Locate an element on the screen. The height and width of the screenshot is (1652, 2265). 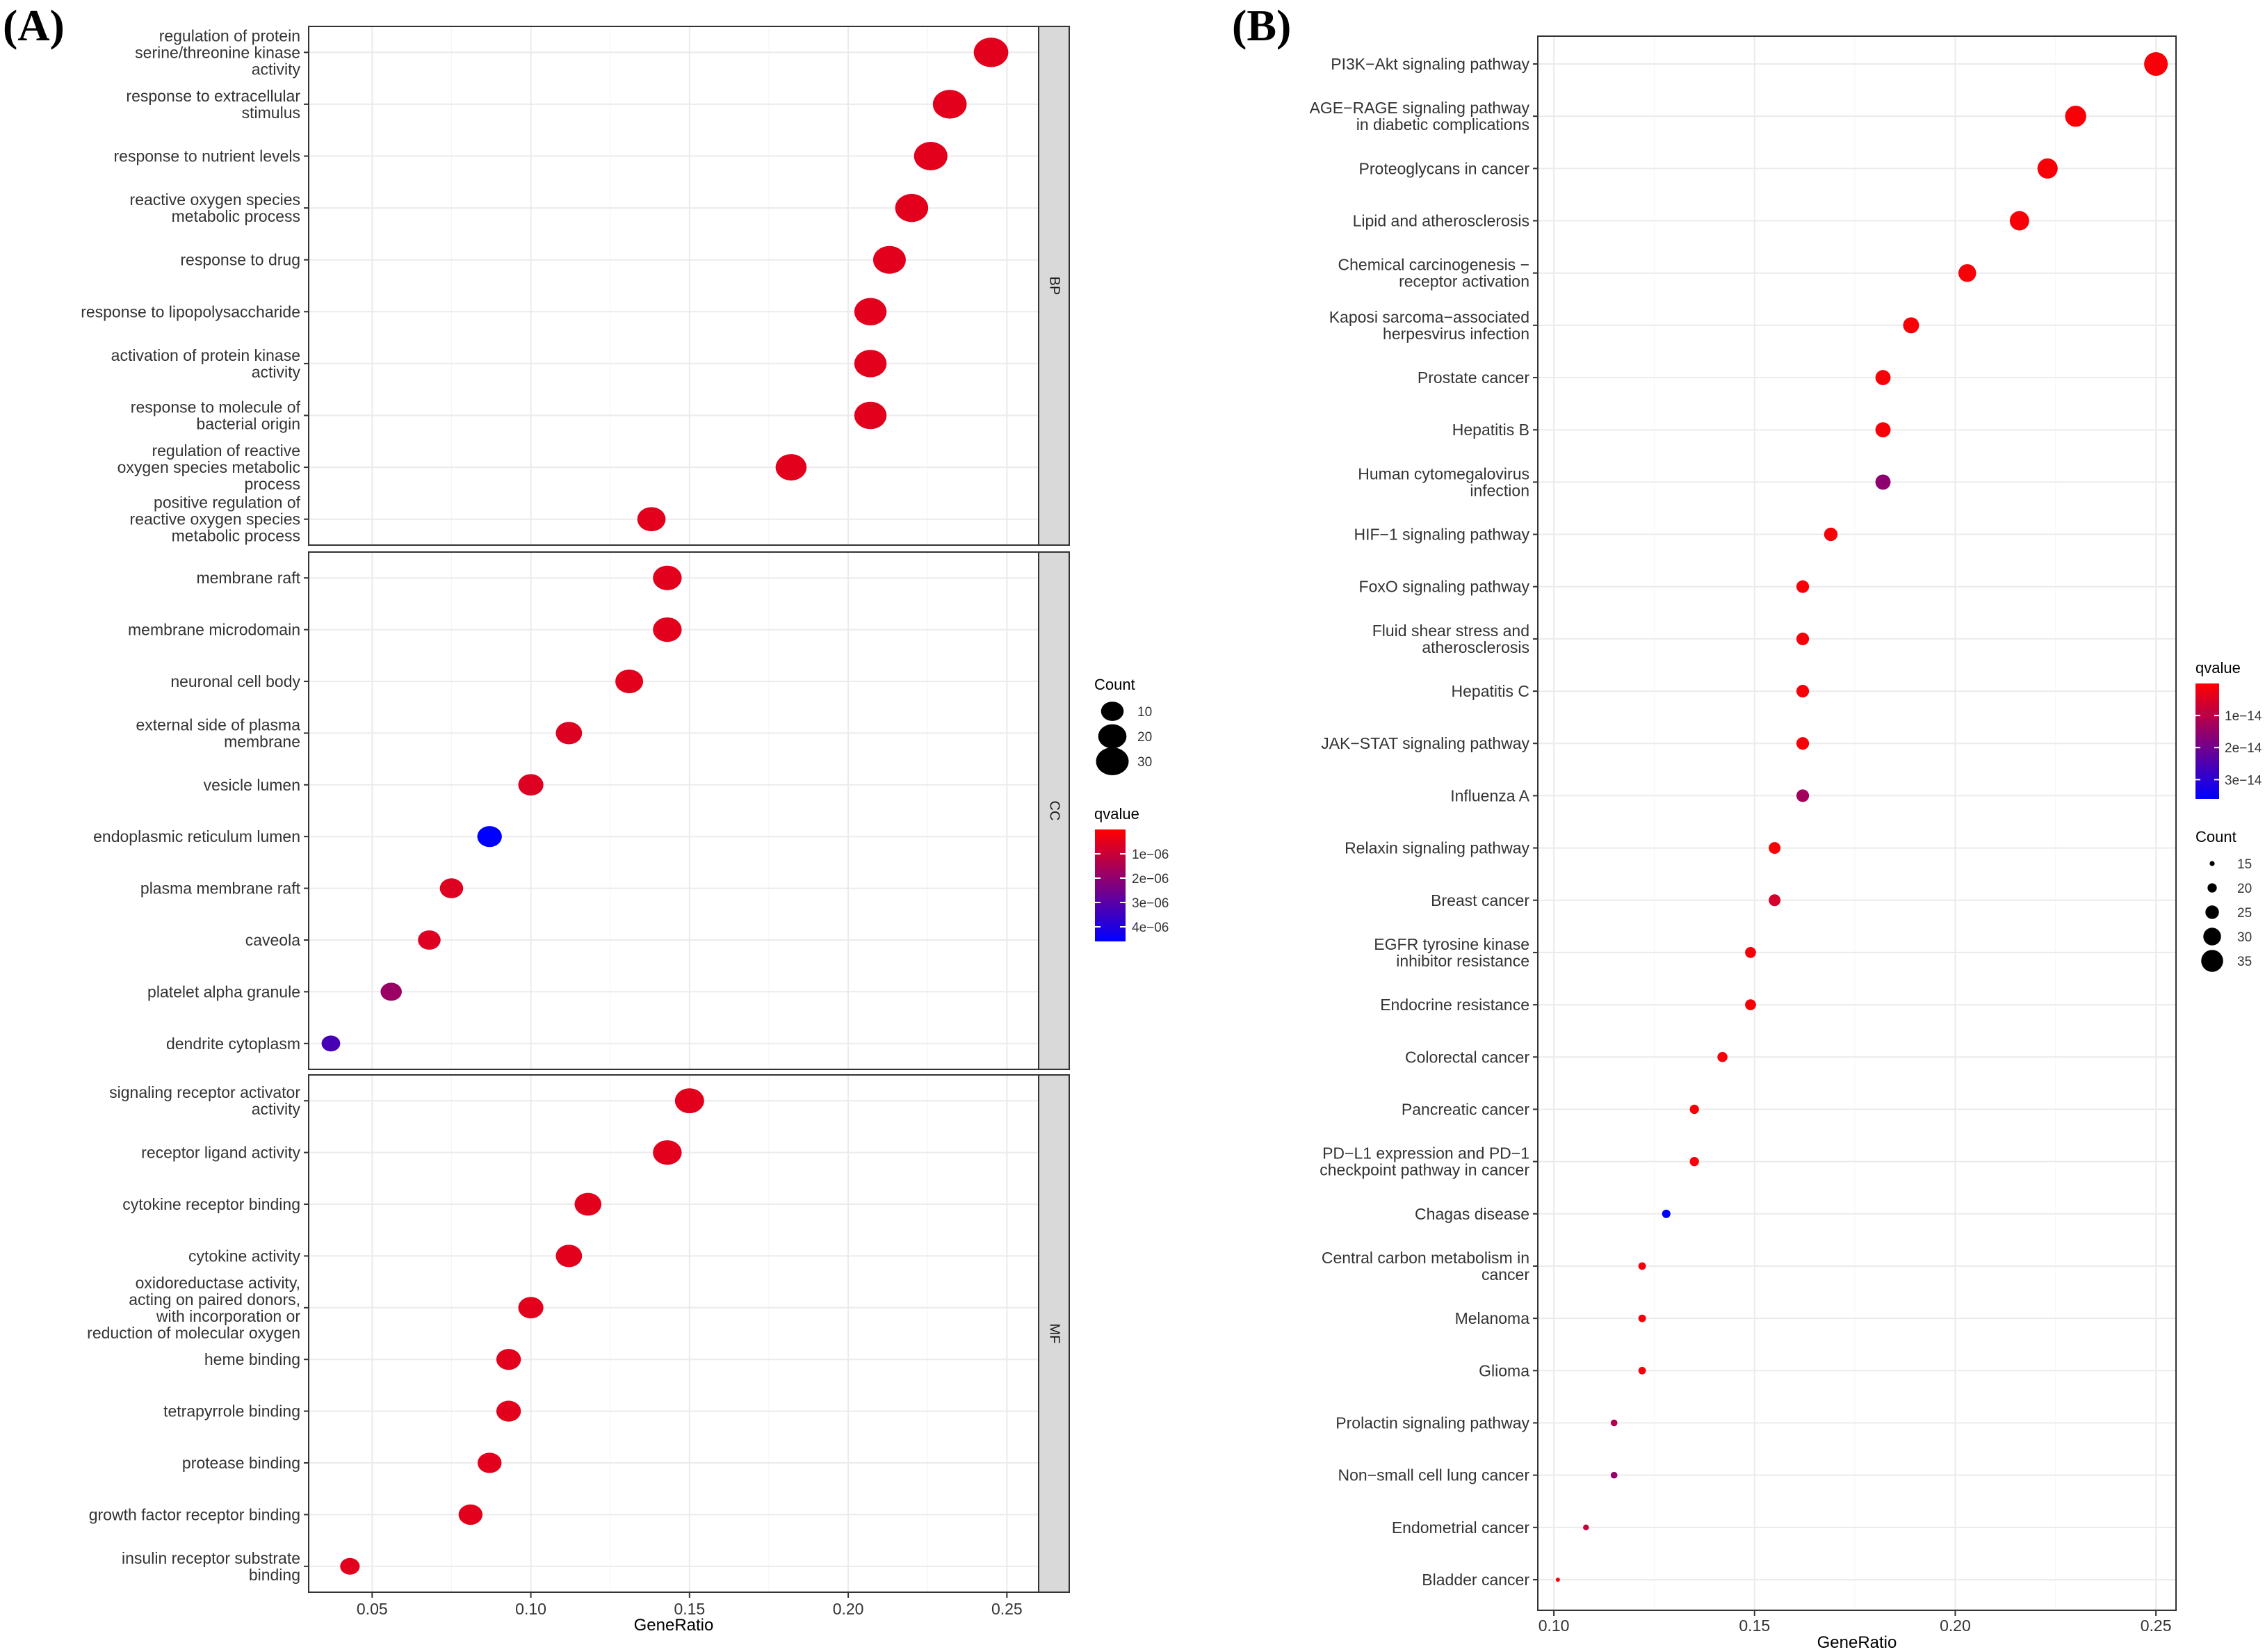
term-label-cc-5: endoplasmic reticulum lumen is located at coordinates (196, 836).